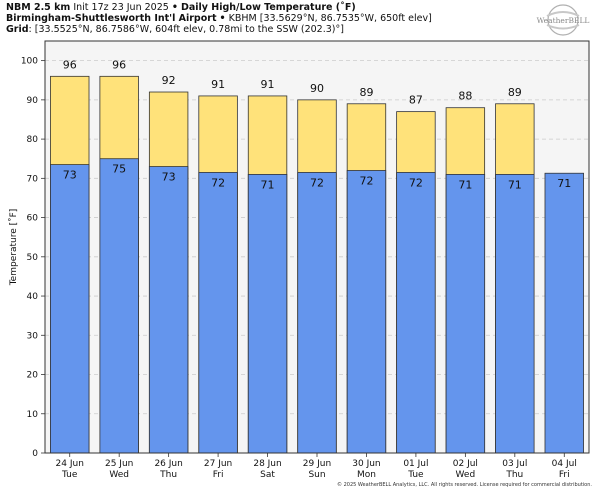 The width and height of the screenshot is (600, 493). I want to click on x-tick-date: 04 Jul, so click(564, 464).